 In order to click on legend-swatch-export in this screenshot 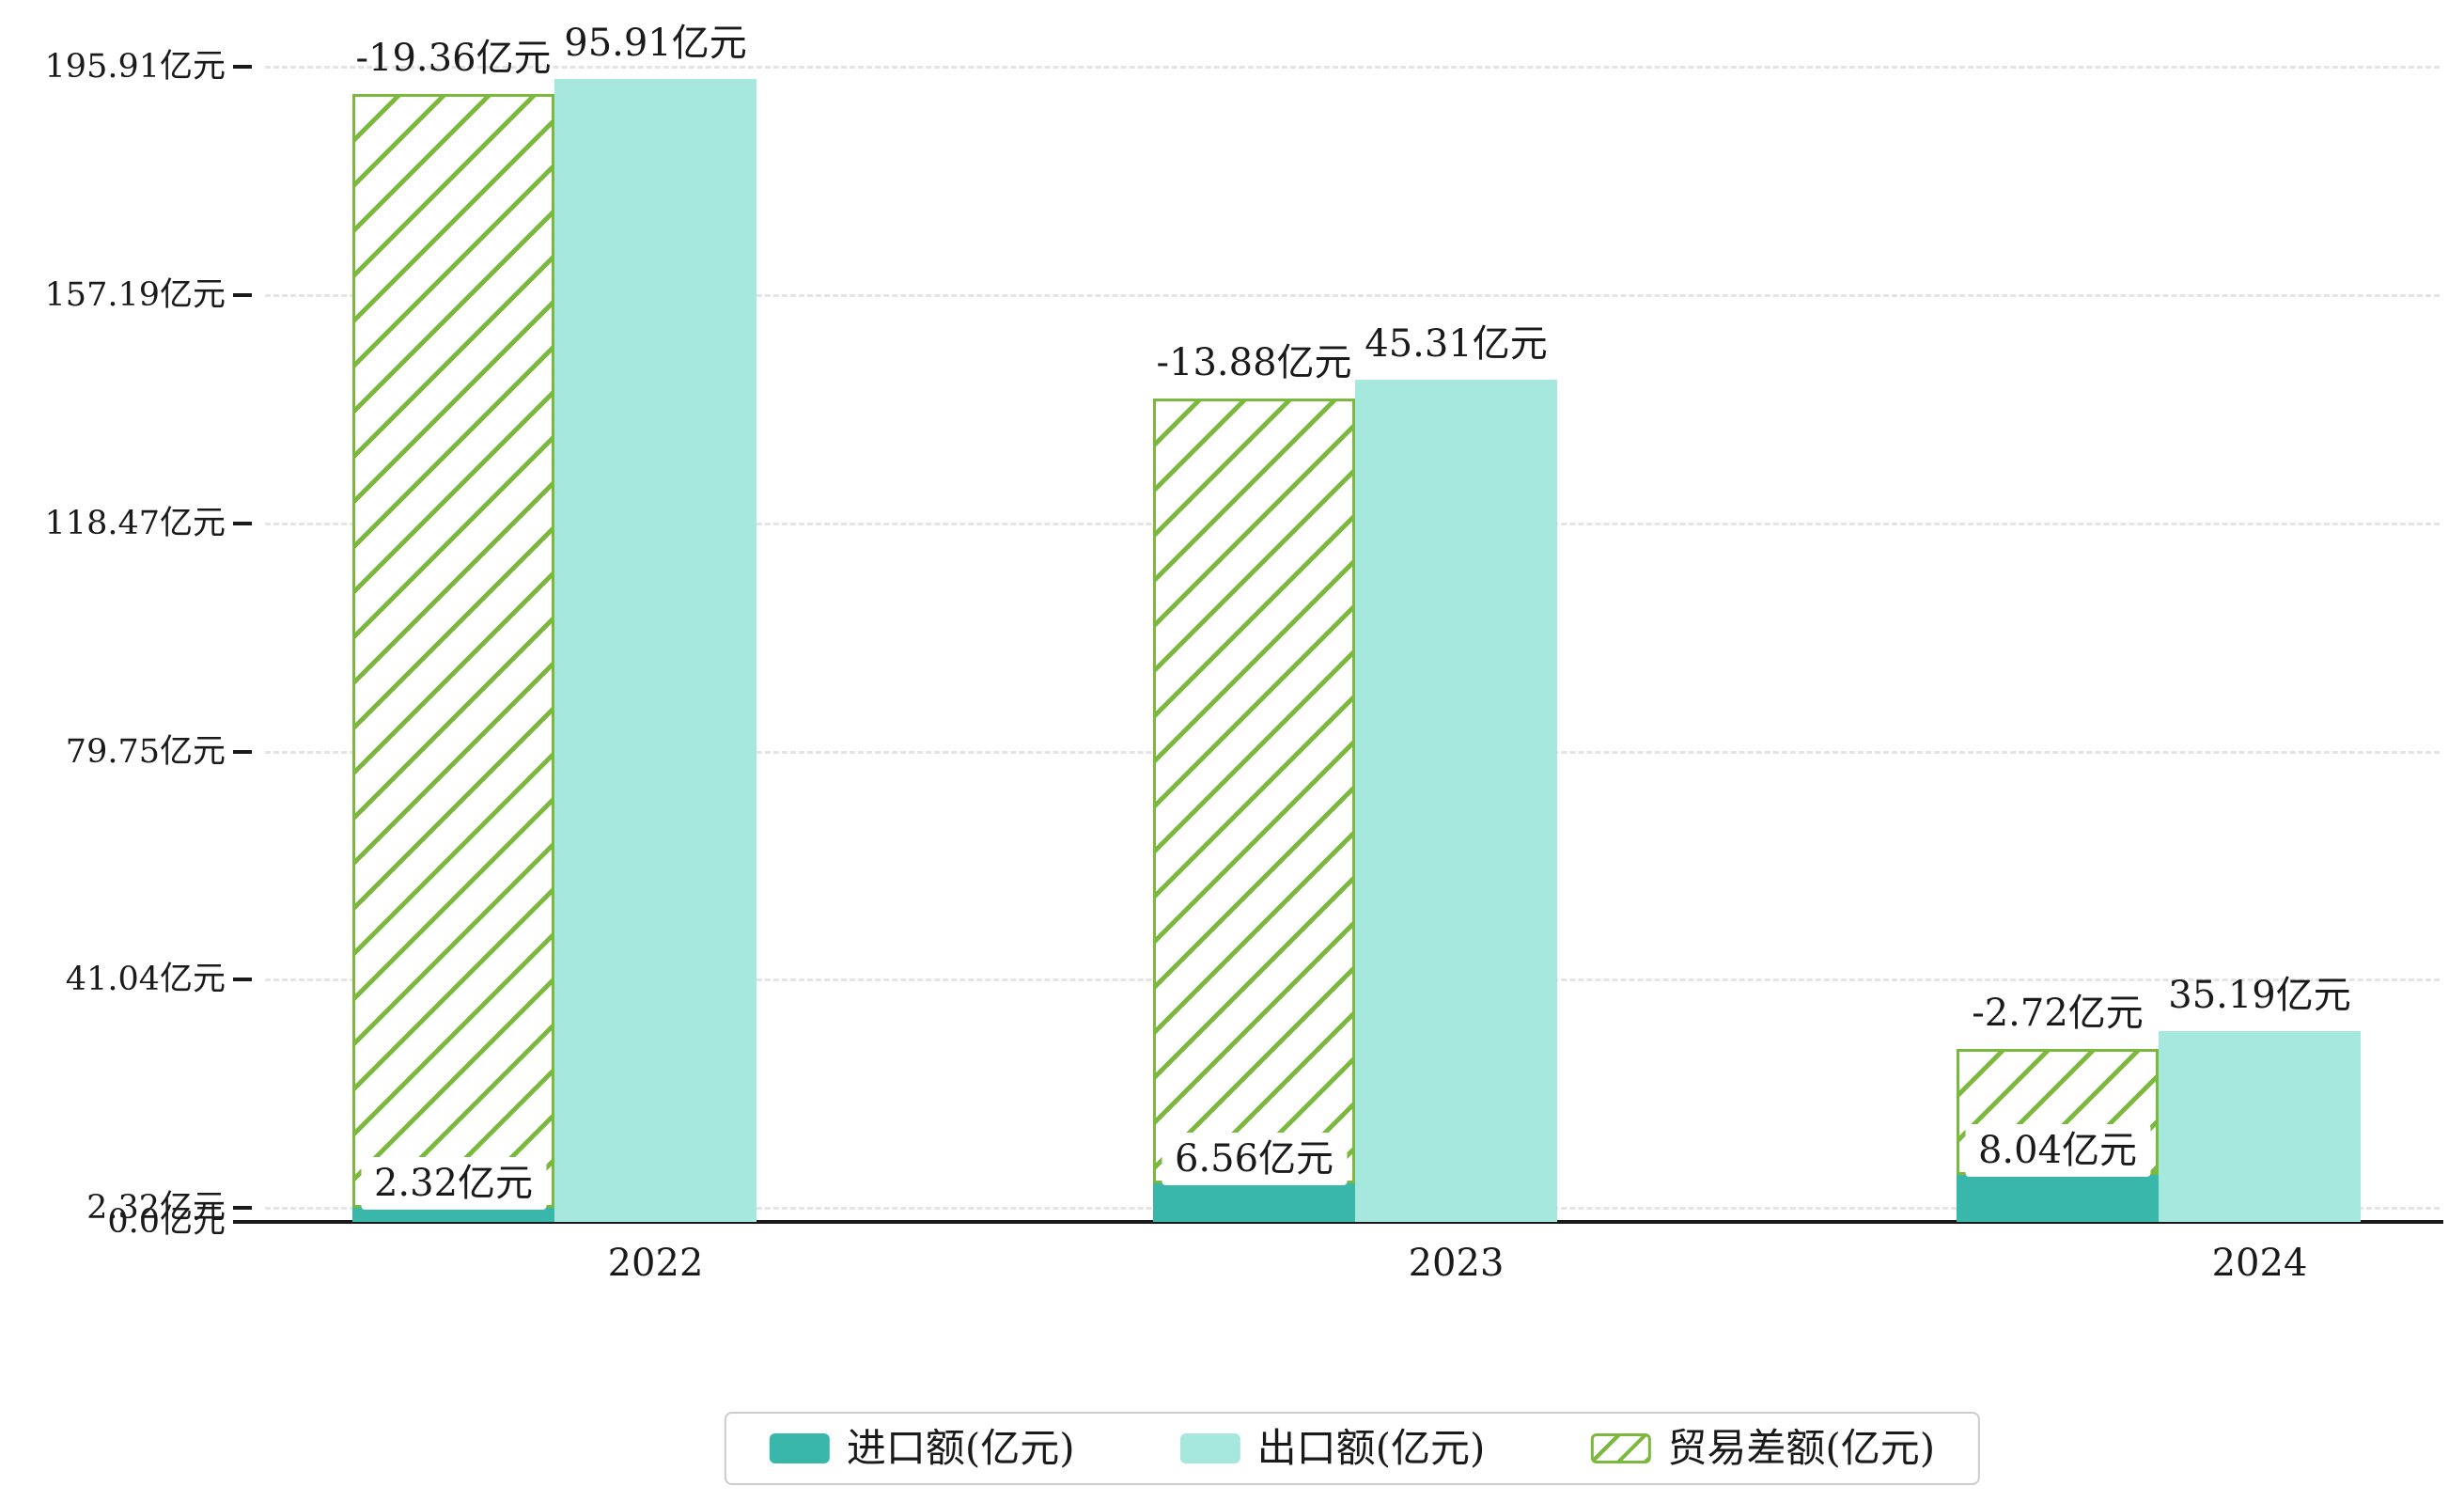, I will do `click(1209, 1448)`.